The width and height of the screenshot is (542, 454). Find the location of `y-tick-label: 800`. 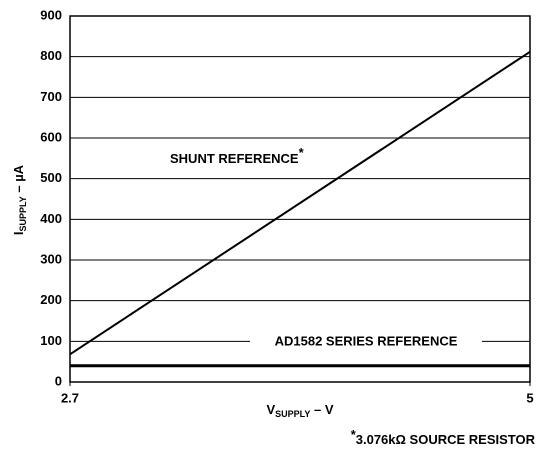

y-tick-label: 800 is located at coordinates (51, 55).